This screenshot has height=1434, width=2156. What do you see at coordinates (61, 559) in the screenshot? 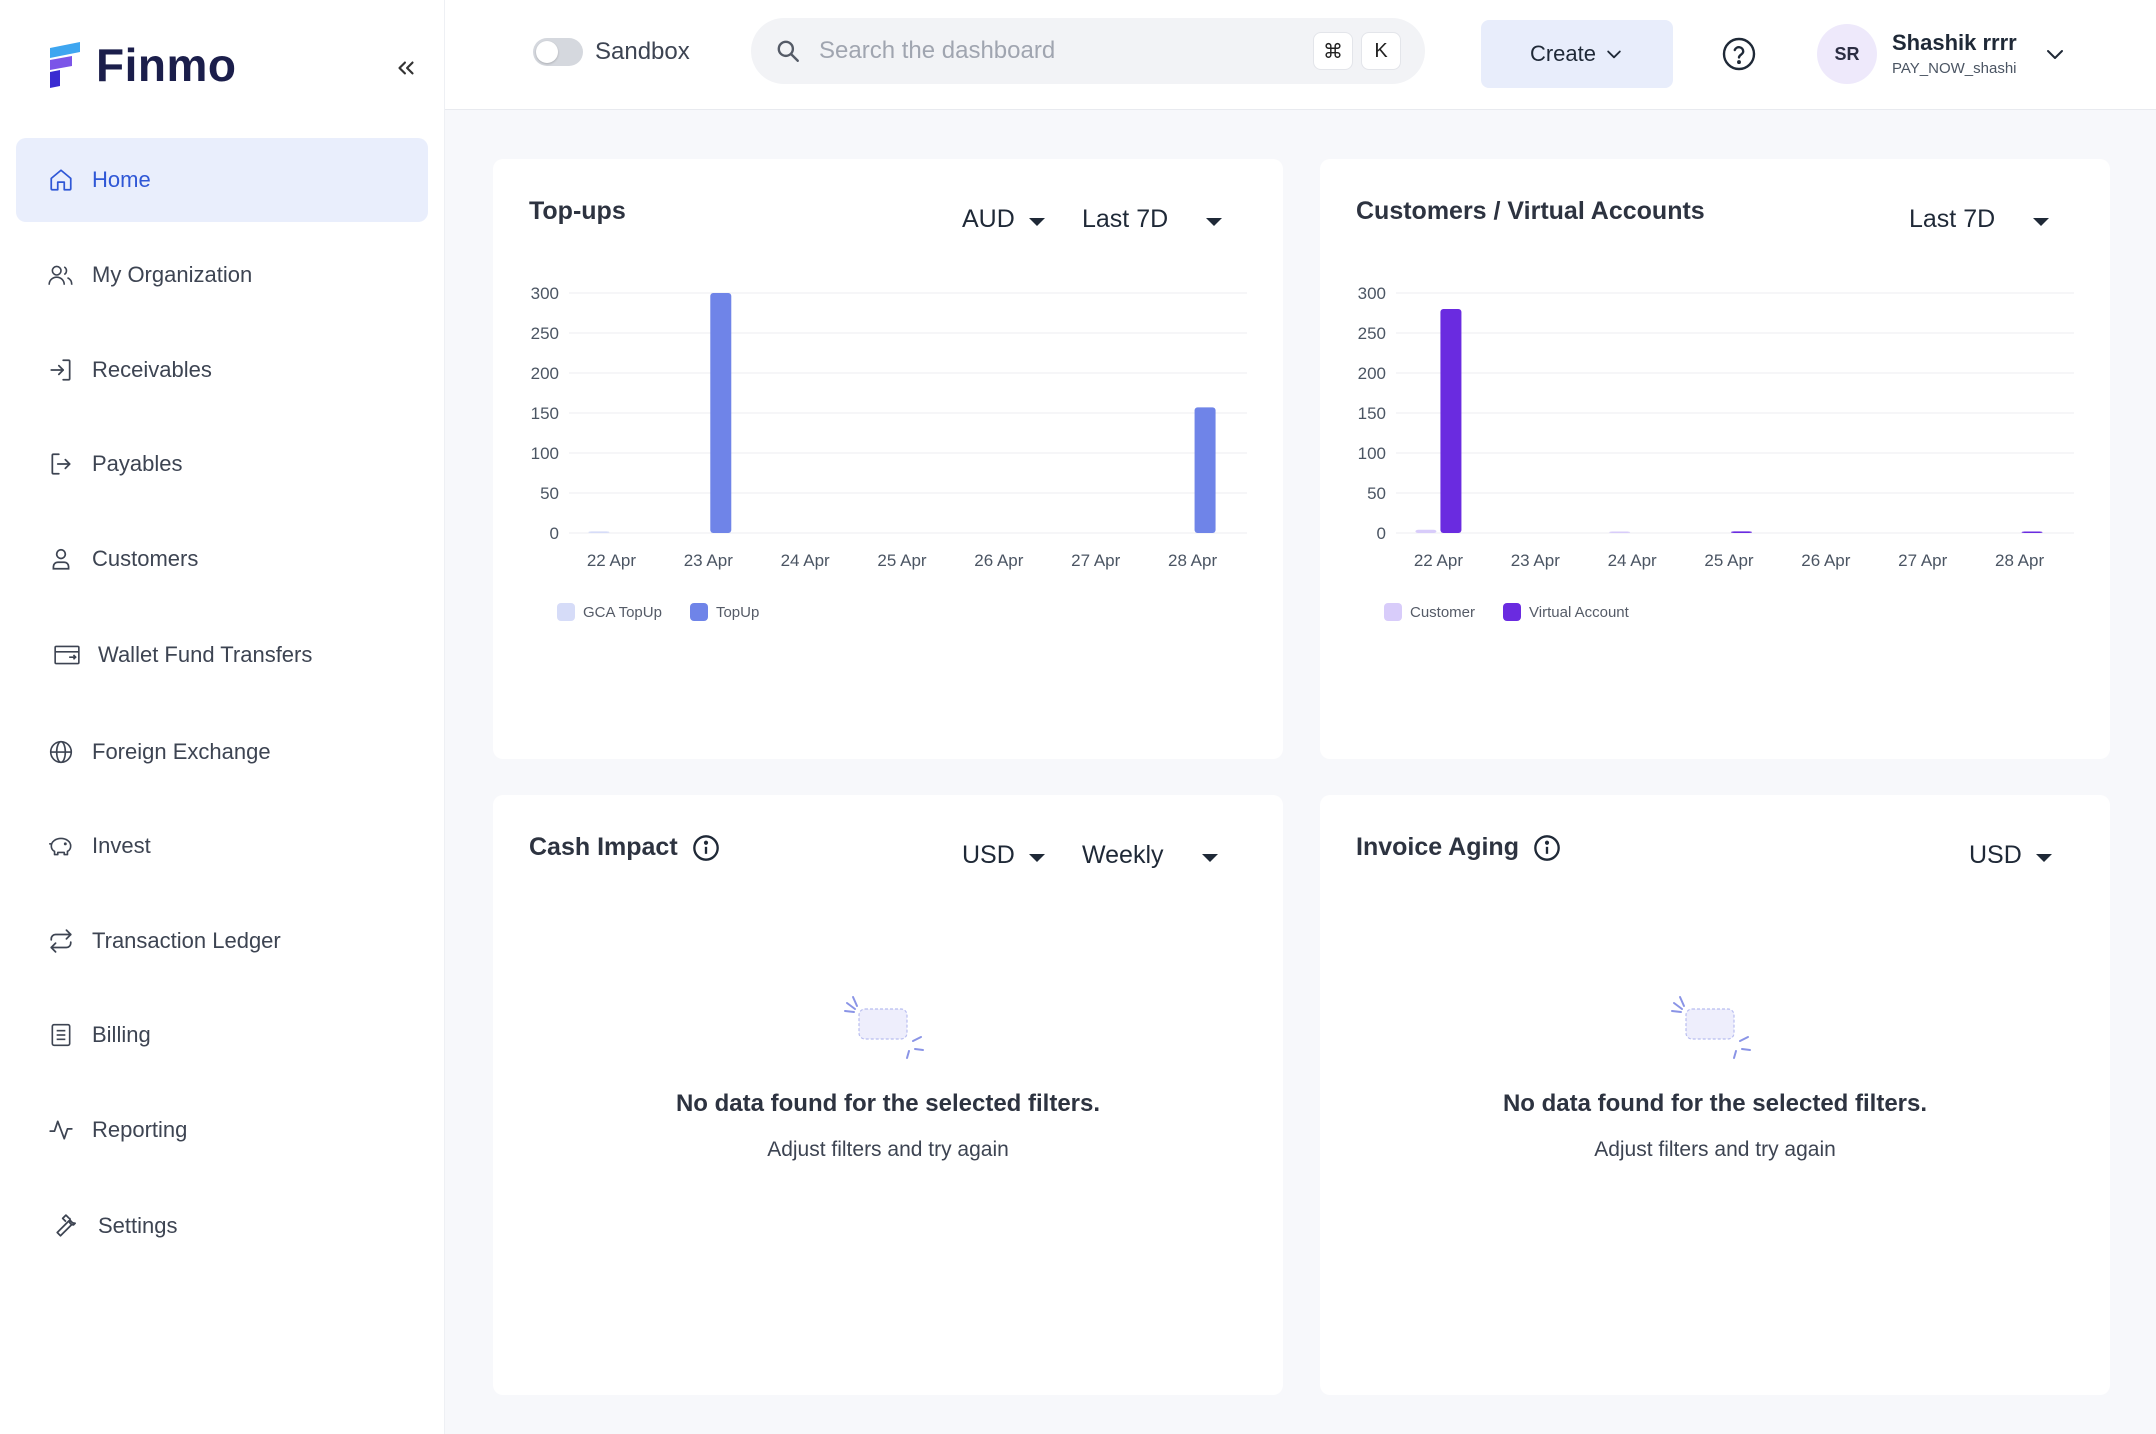
I see `user-icon` at bounding box center [61, 559].